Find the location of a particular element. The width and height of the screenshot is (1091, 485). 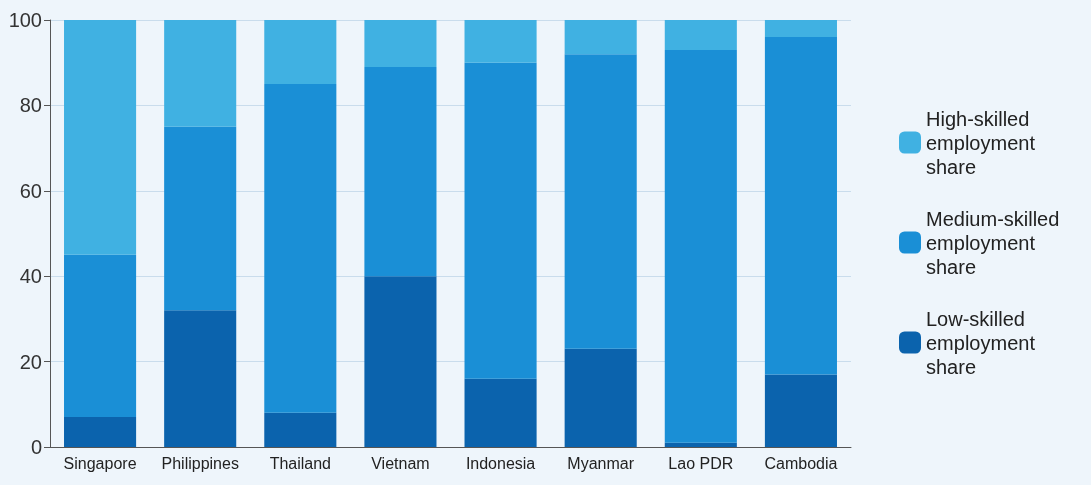

x-tick-label: Indonesia is located at coordinates (500, 463).